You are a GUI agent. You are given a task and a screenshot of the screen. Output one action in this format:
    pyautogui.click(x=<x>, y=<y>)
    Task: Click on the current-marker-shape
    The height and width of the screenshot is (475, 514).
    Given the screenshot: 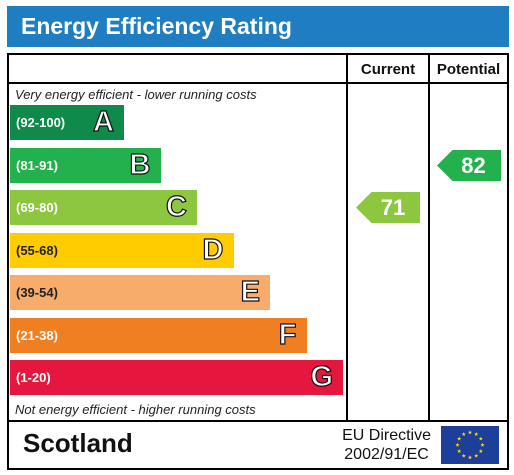 What is the action you would take?
    pyautogui.click(x=388, y=207)
    